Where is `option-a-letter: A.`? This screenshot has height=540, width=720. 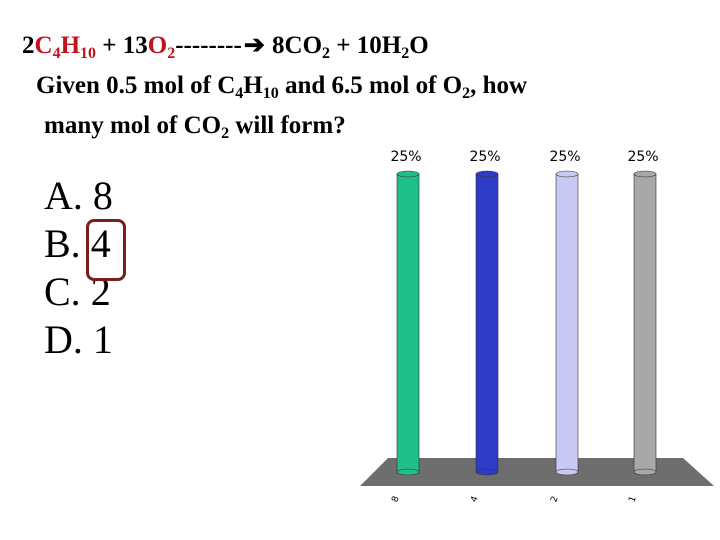
option-a-letter: A. is located at coordinates (63, 195).